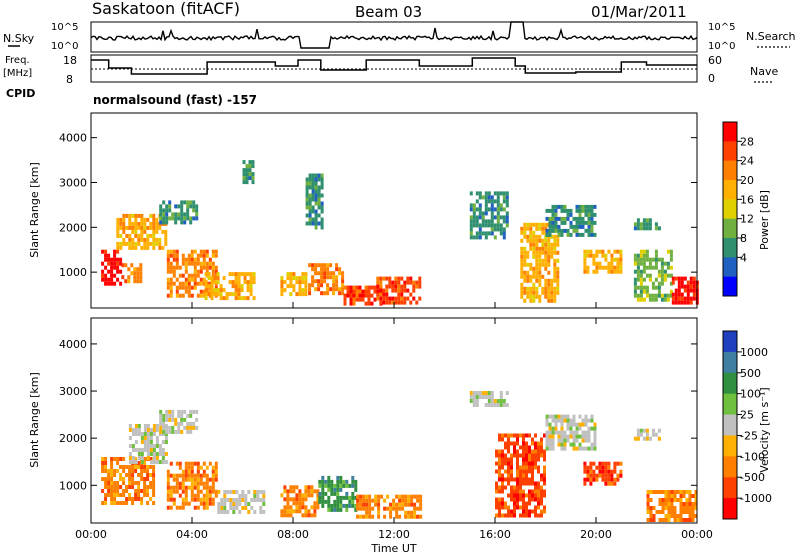  I want to click on colorbar-tick-label: 1000, so click(754, 352).